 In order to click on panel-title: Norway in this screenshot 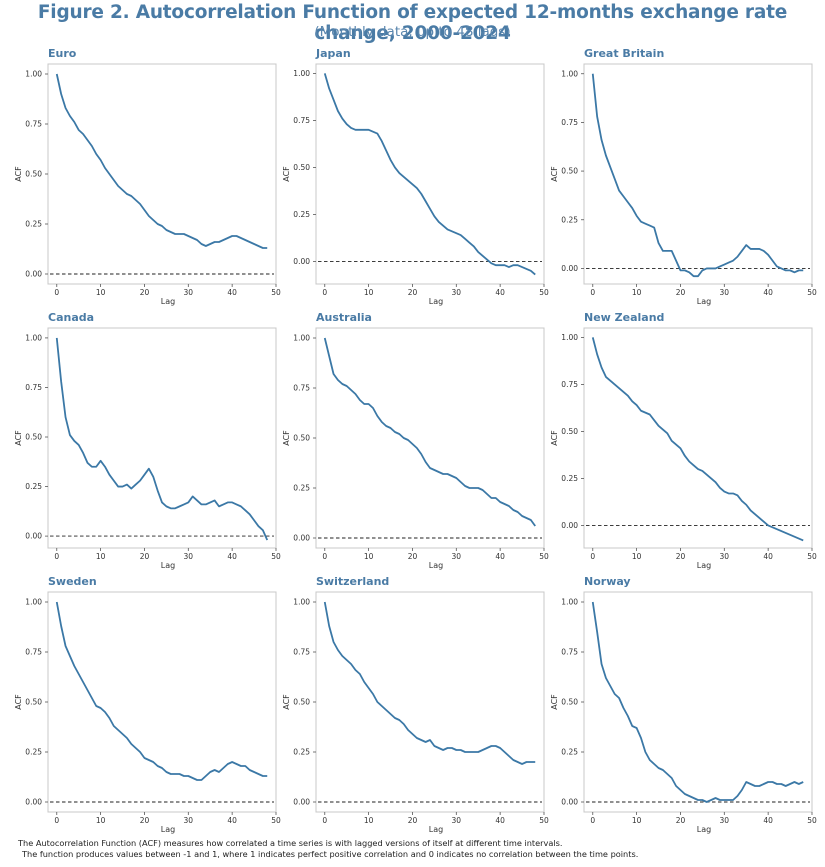, I will do `click(607, 581)`.